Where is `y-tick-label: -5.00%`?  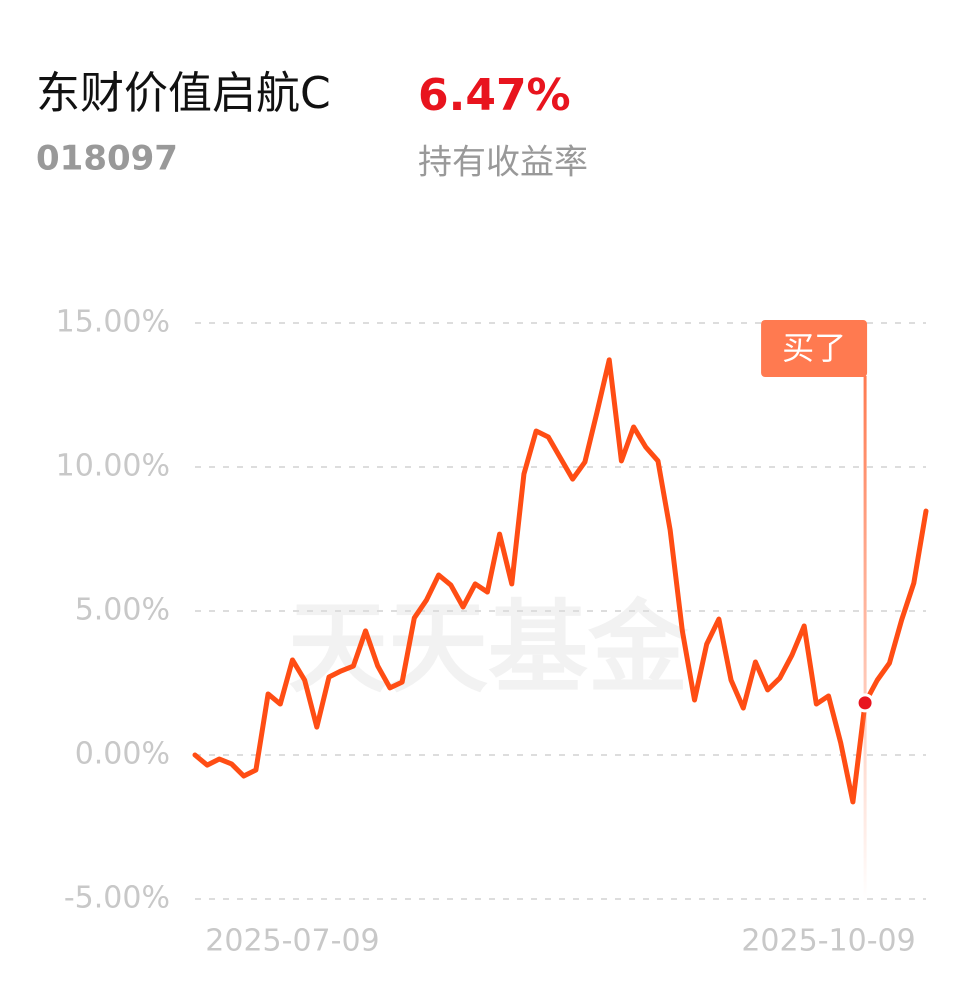 y-tick-label: -5.00% is located at coordinates (117, 898).